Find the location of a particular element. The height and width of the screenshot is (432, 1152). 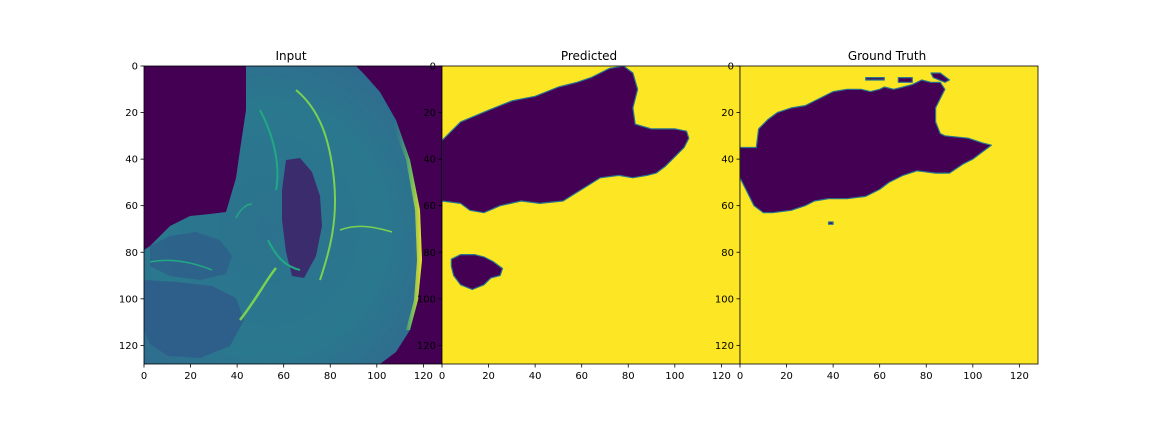

input-y-tick-label: 0 is located at coordinates (135, 67).